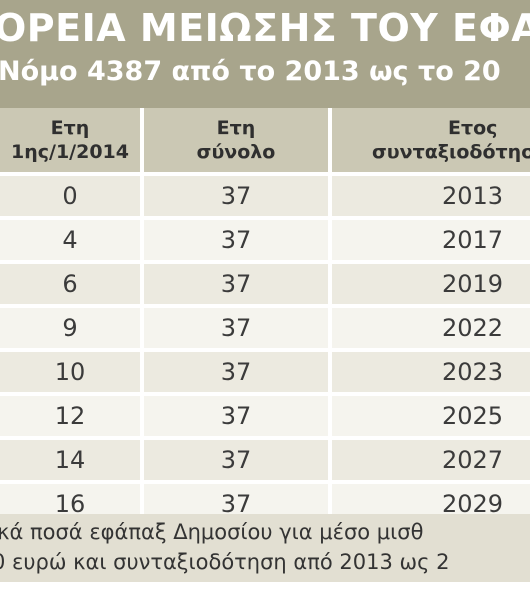  I want to click on table-row: 10 37 2023, so click(265, 374).